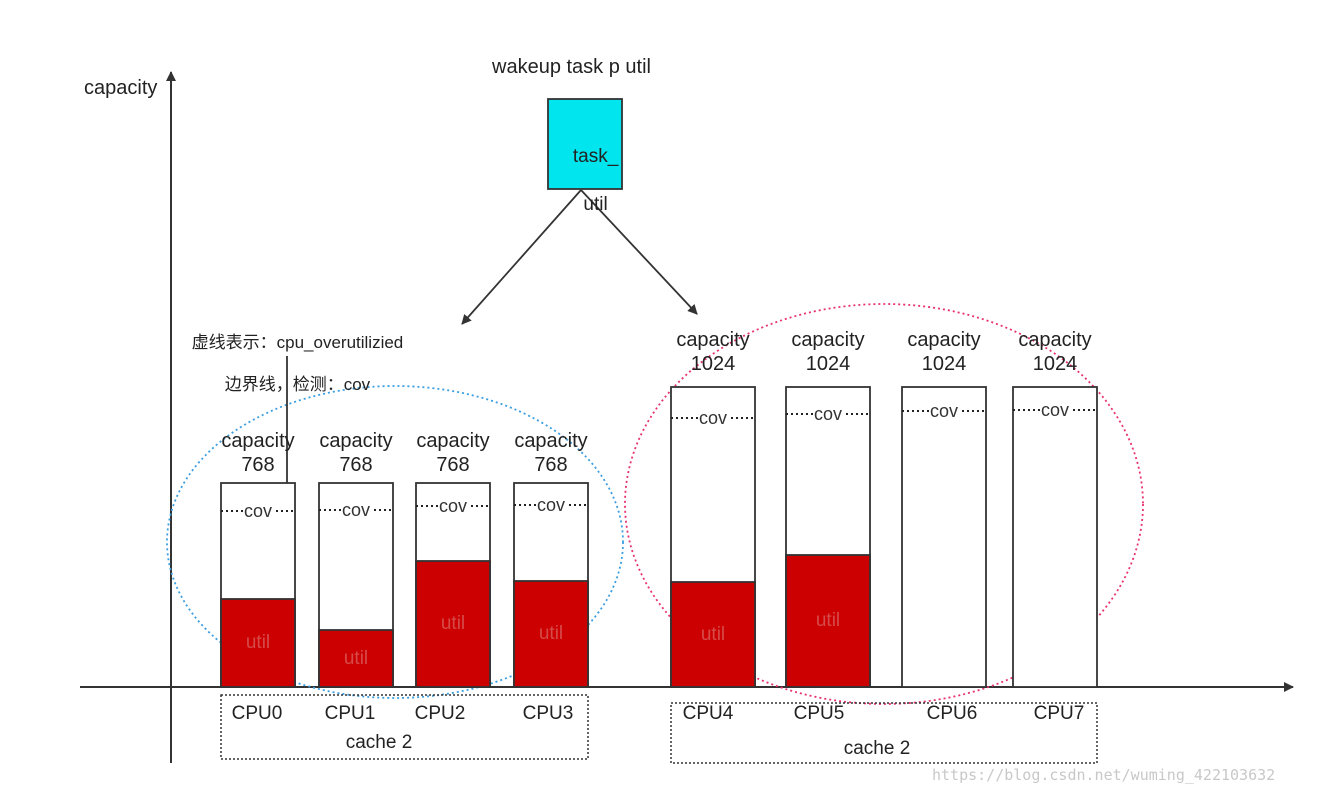 This screenshot has height=797, width=1324. Describe the element at coordinates (595, 156) in the screenshot. I see `task-util-line-1: task_` at that location.